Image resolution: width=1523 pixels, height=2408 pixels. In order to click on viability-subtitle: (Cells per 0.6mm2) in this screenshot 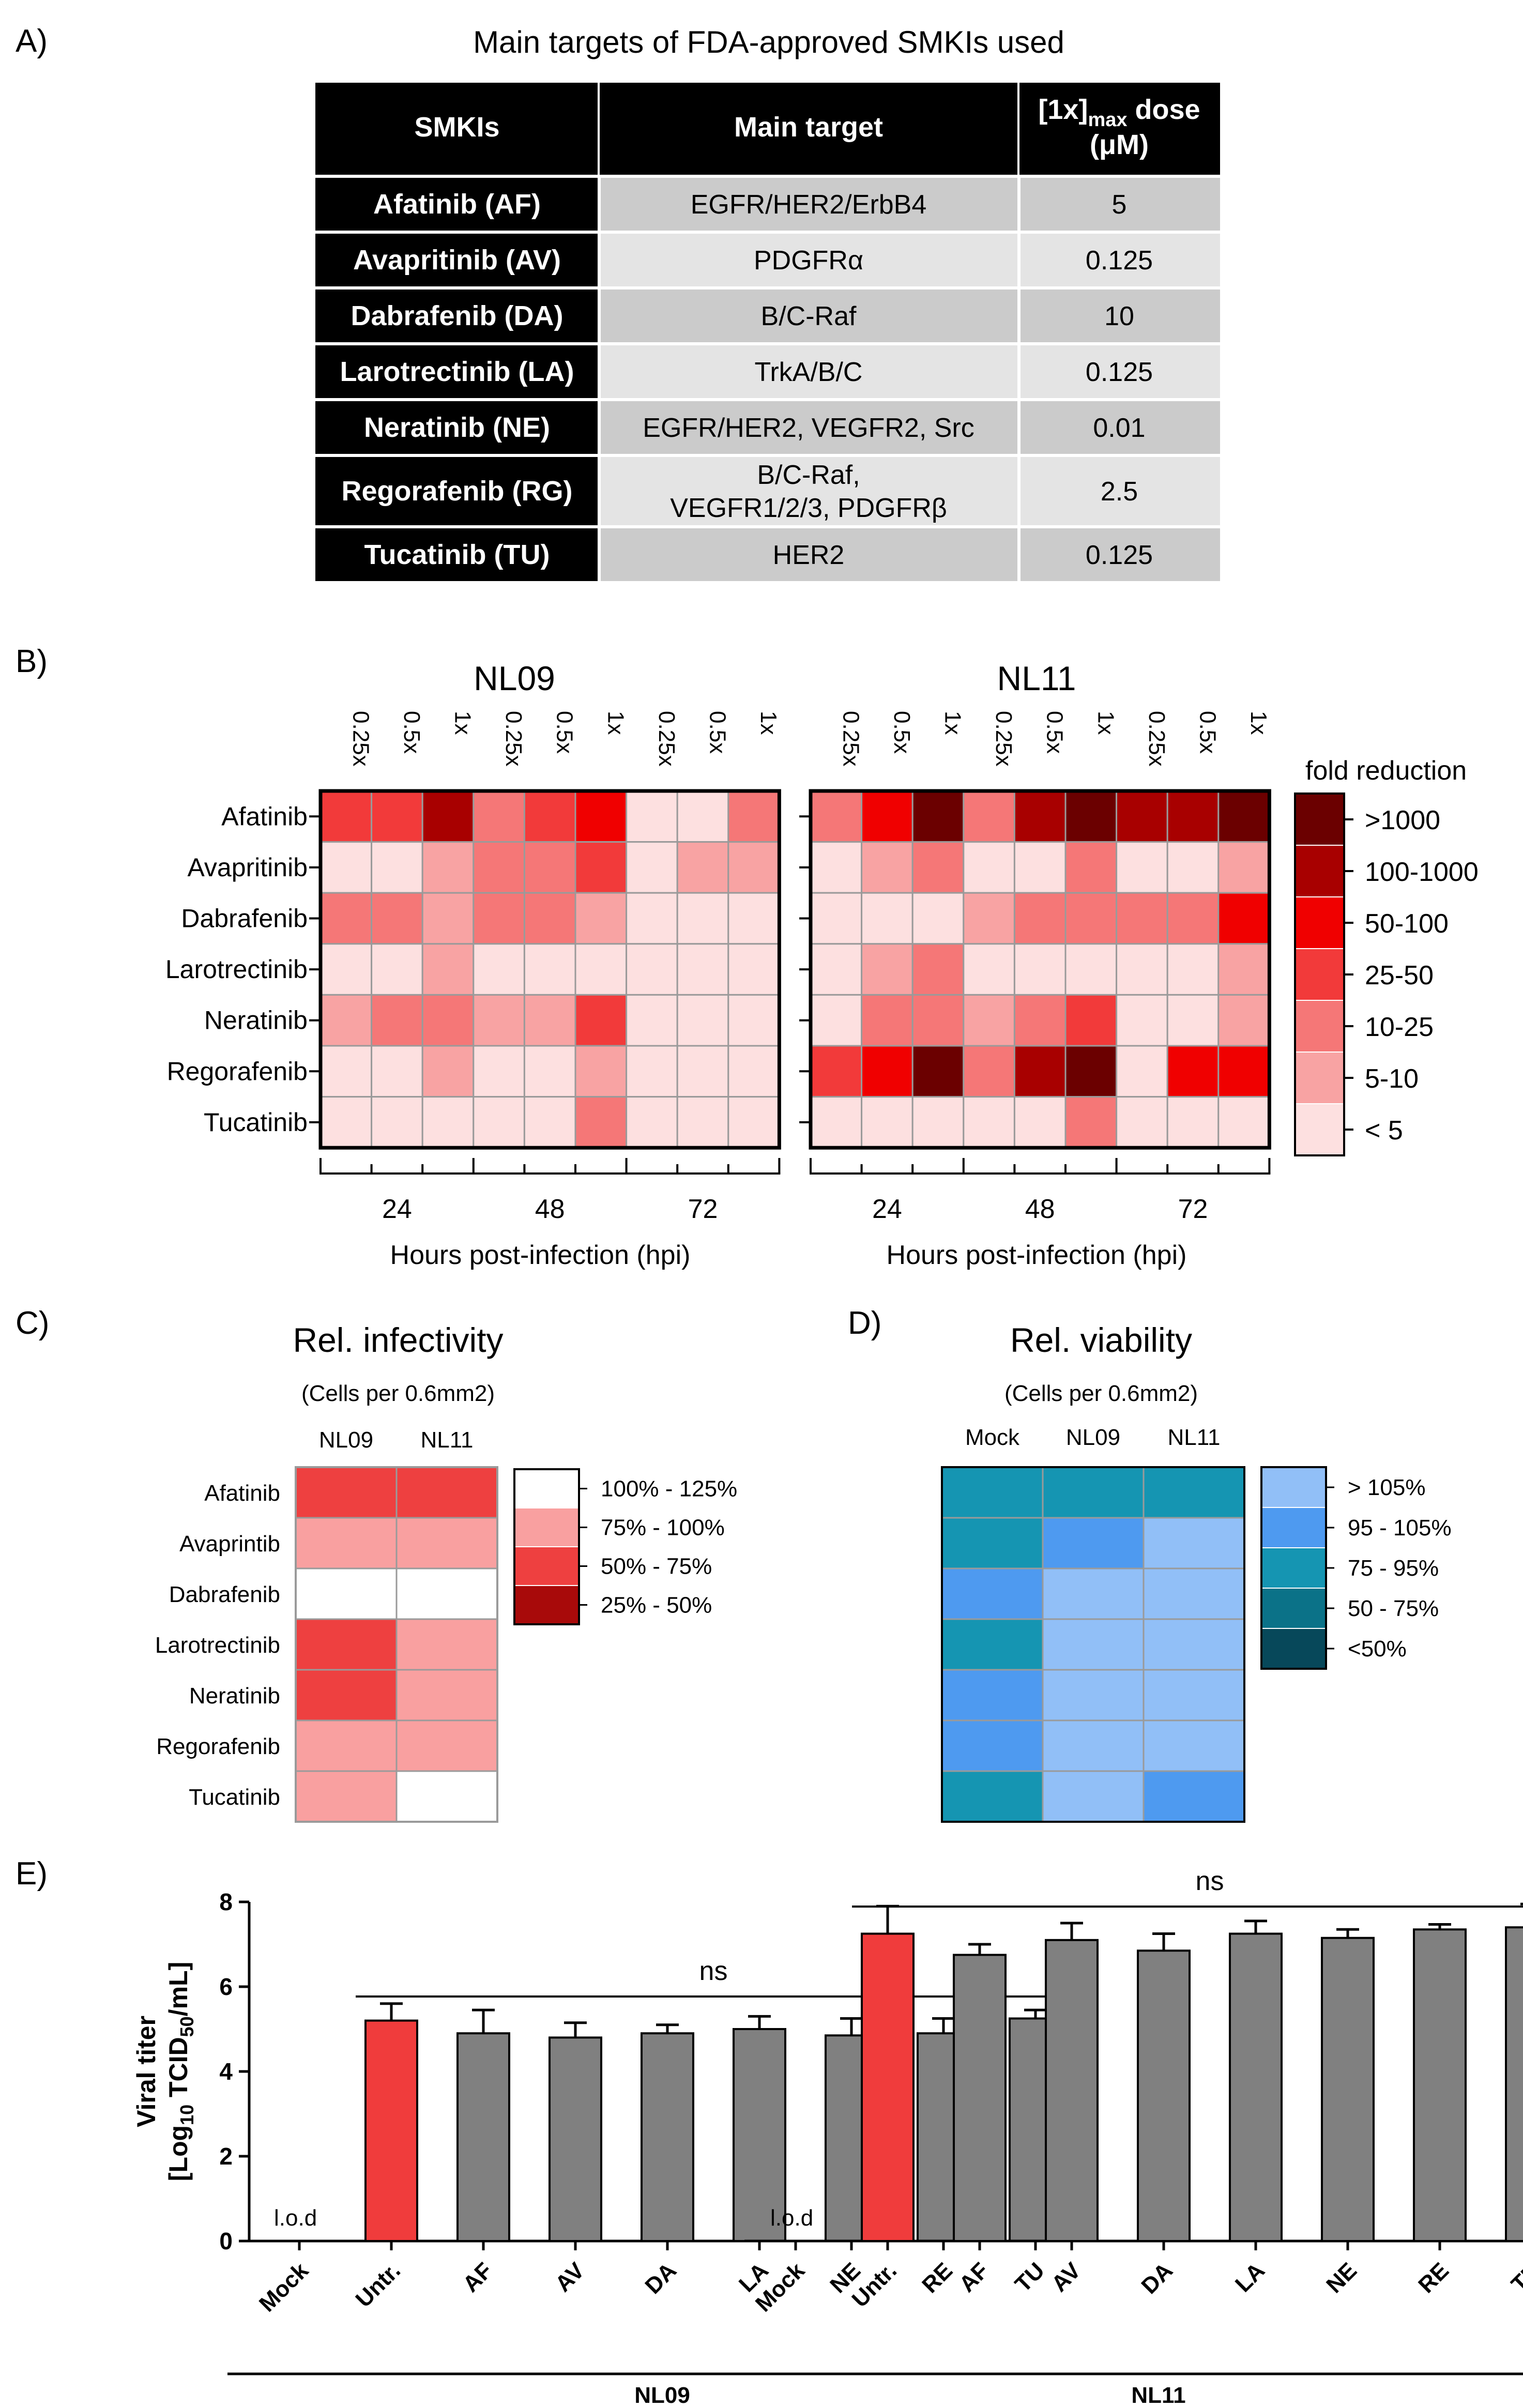, I will do `click(1101, 1393)`.